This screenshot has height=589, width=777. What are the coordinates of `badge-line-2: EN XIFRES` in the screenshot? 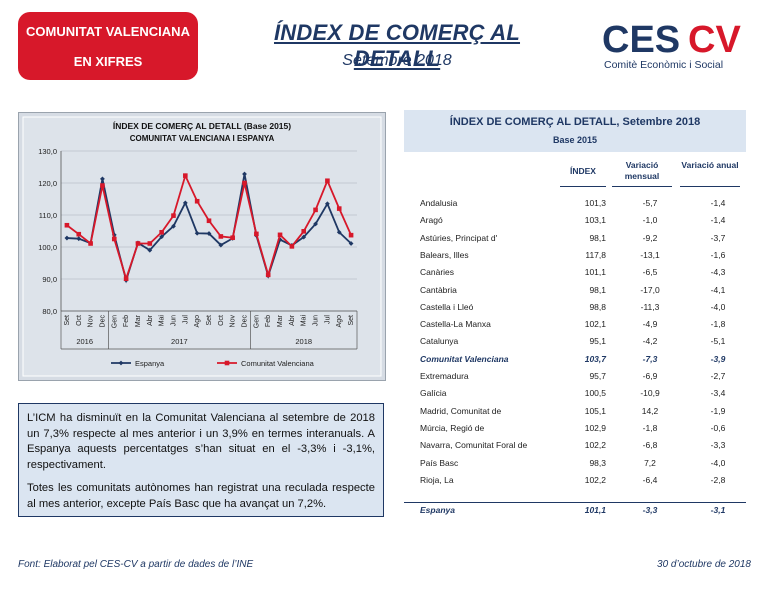 It's located at (108, 61).